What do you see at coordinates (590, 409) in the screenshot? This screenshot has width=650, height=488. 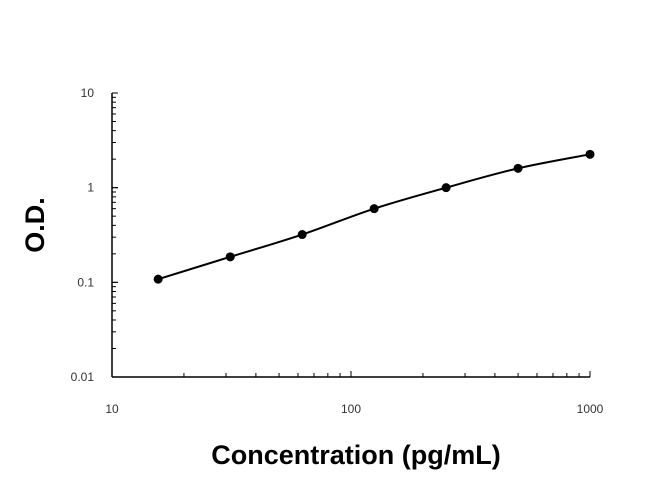 I see `x-tick-label: 1000` at bounding box center [590, 409].